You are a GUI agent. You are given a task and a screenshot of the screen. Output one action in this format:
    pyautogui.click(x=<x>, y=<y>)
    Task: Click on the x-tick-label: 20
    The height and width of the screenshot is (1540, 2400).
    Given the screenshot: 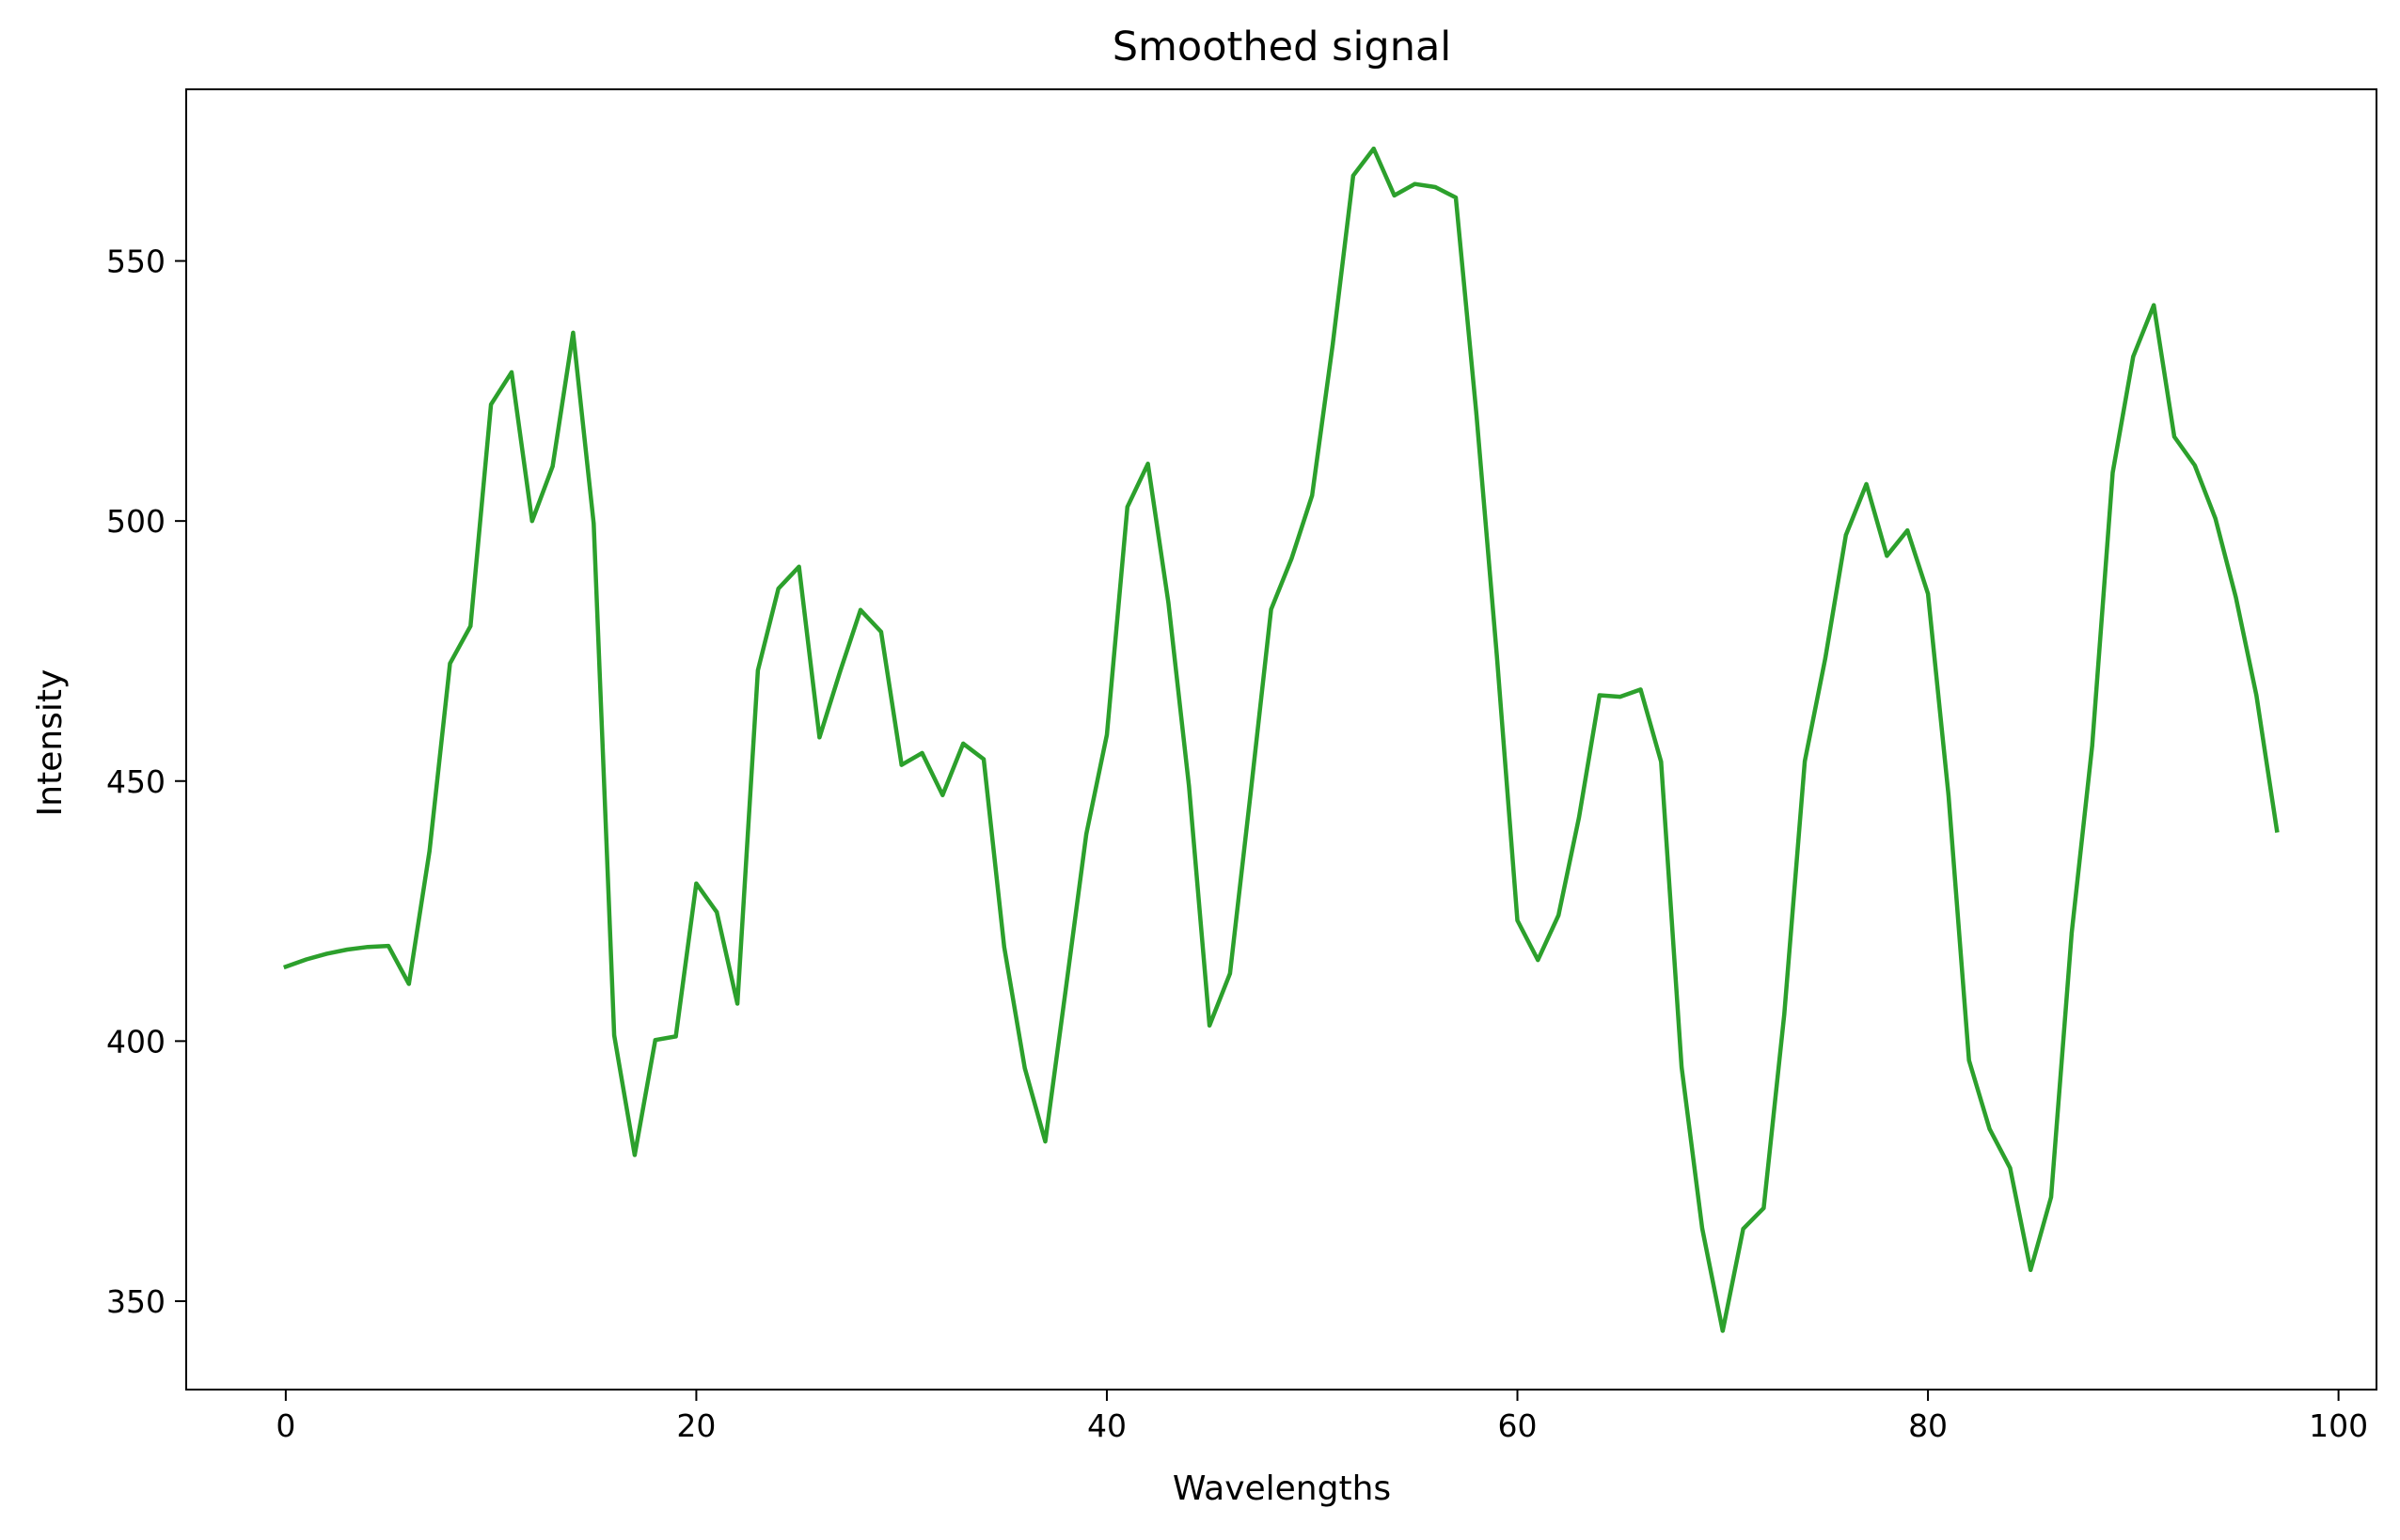 What is the action you would take?
    pyautogui.click(x=696, y=1425)
    